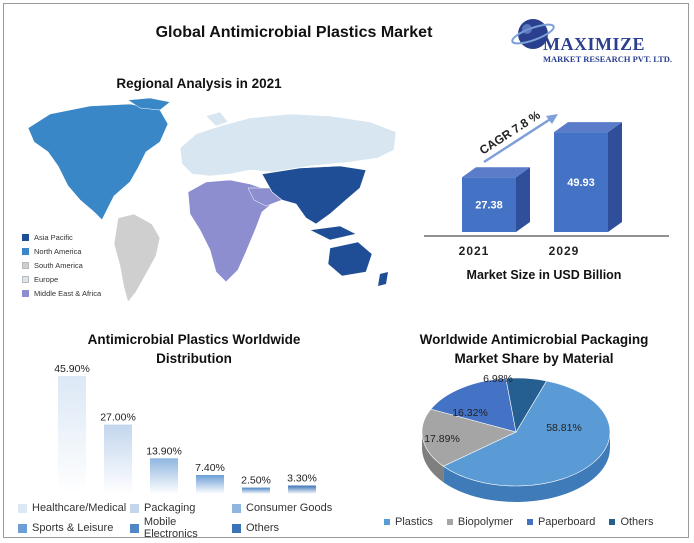  Describe the element at coordinates (79, 508) in the screenshot. I see `legend-label: Healthcare/Medical` at that location.